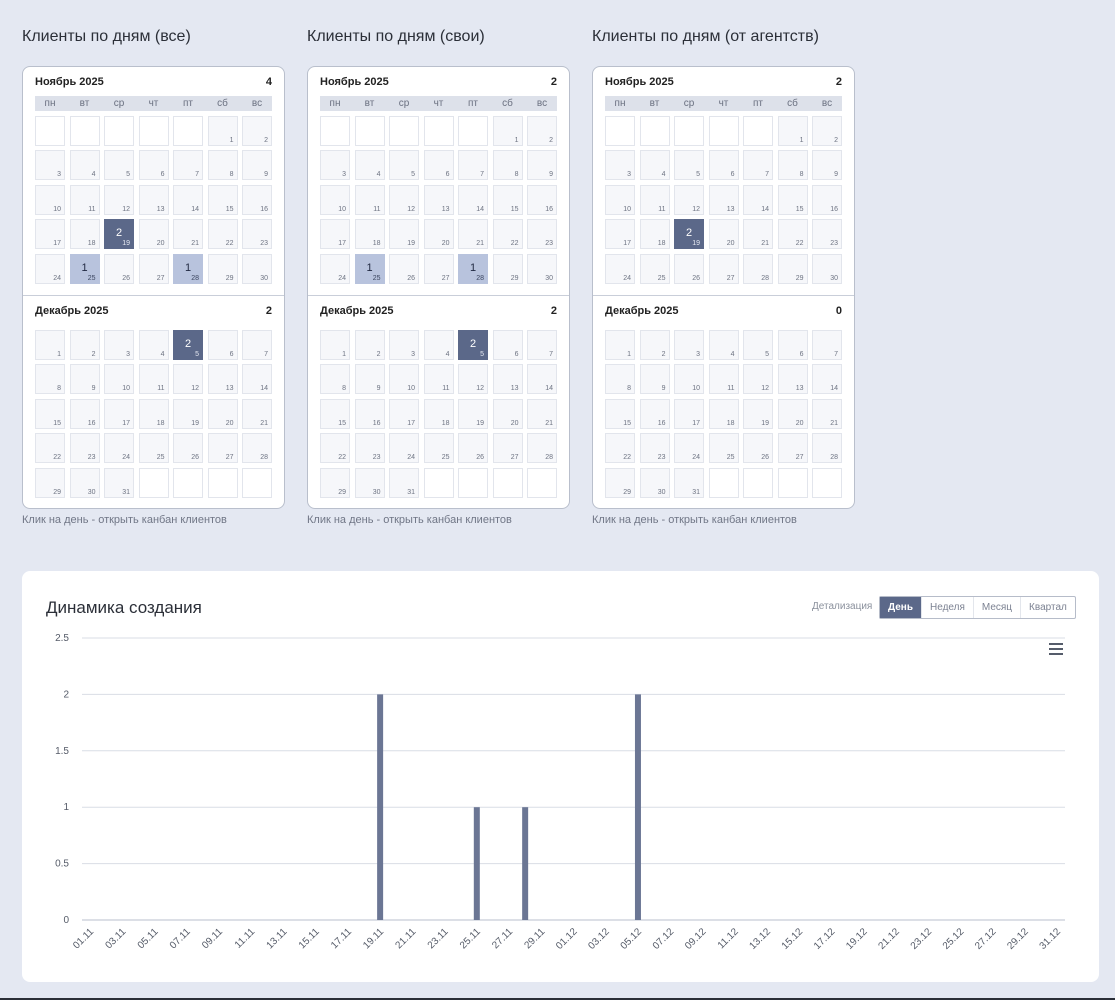 This screenshot has width=1115, height=1000. What do you see at coordinates (473, 268) in the screenshot?
I see `day-cell: 1 28` at bounding box center [473, 268].